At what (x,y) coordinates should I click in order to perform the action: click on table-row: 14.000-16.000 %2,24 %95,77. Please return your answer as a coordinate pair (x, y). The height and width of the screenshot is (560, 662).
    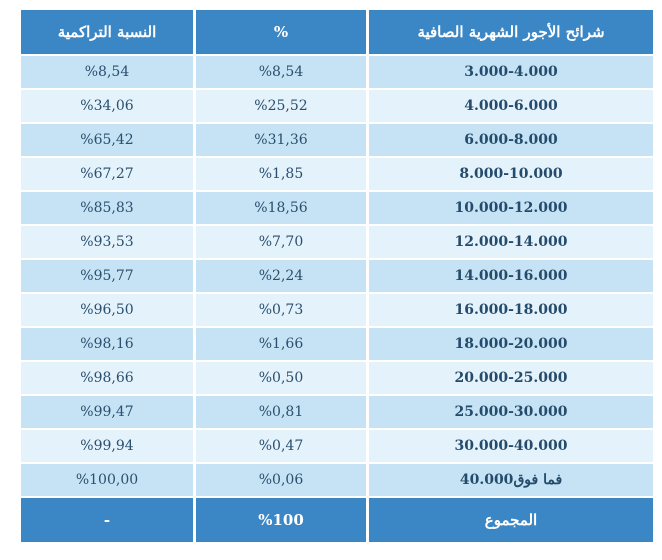
    Looking at the image, I should click on (337, 276).